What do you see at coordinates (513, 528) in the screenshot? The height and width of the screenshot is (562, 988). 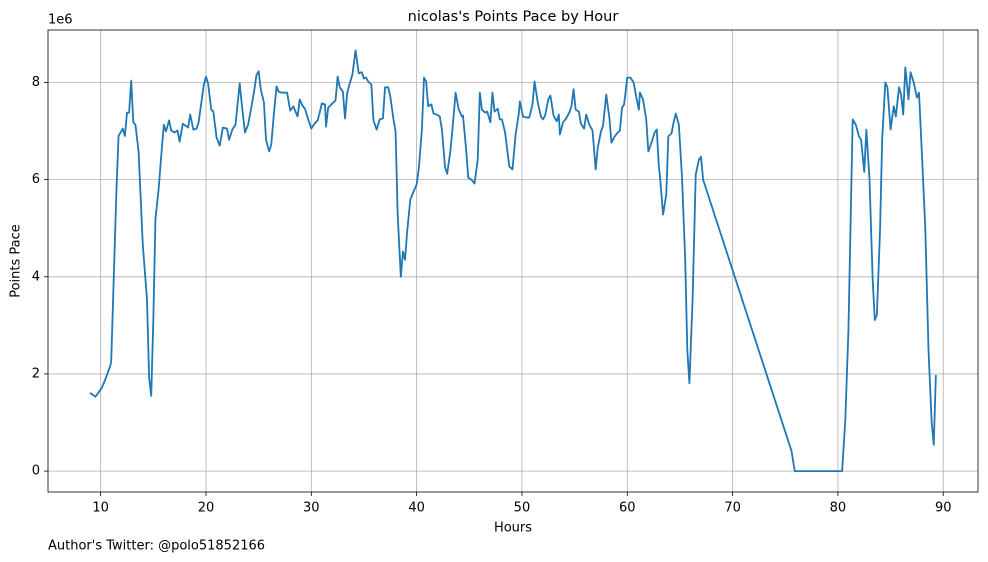 I see `x-axis-label: Hours` at bounding box center [513, 528].